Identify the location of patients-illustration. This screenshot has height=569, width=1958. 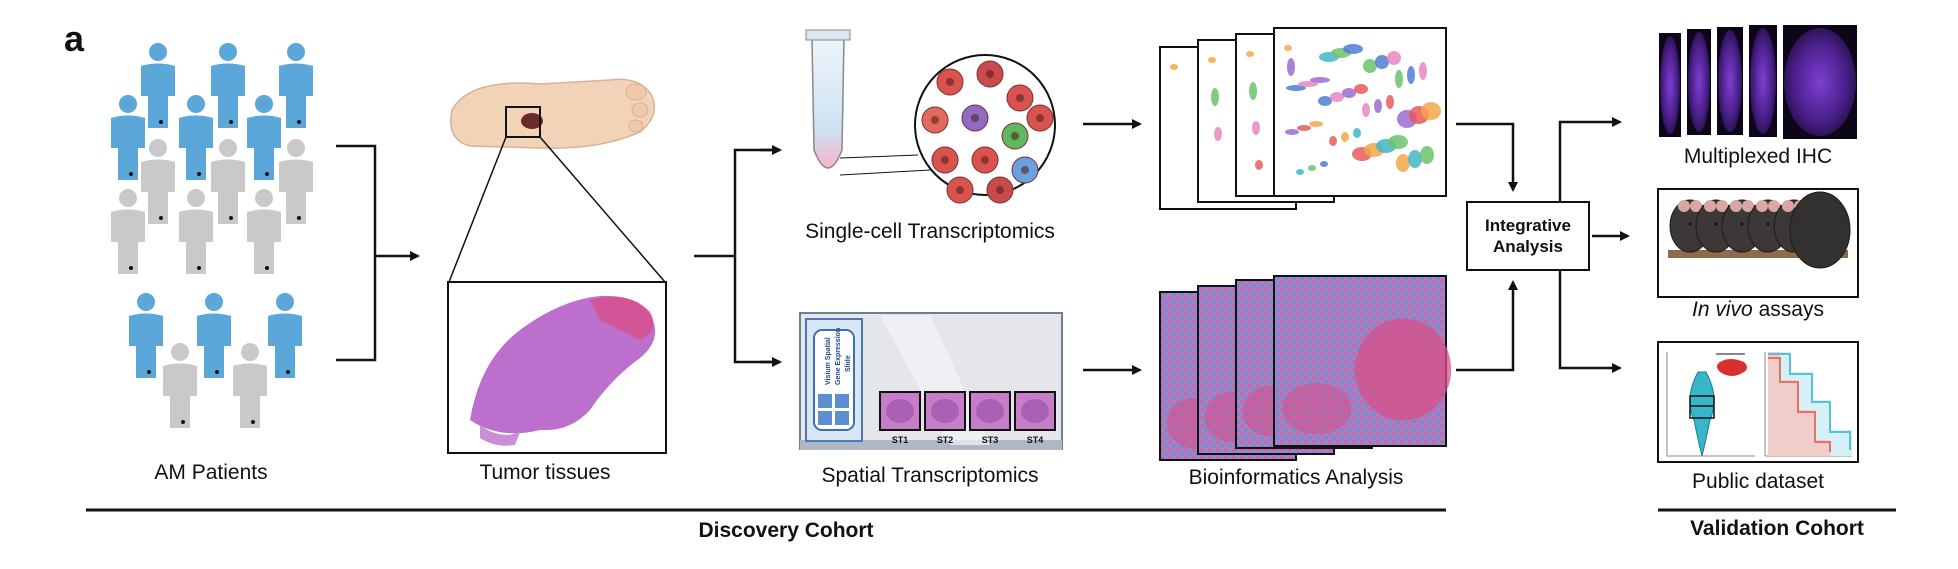
(212, 235).